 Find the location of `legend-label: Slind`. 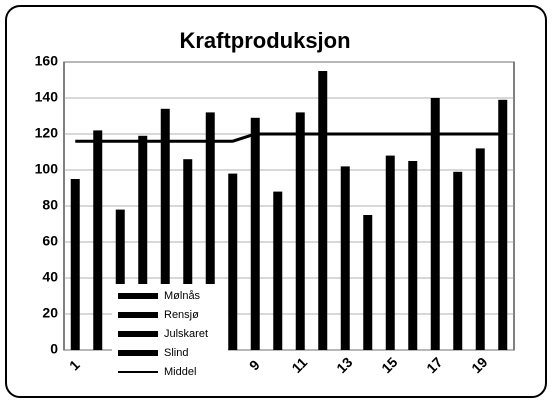

legend-label: Slind is located at coordinates (176, 353).